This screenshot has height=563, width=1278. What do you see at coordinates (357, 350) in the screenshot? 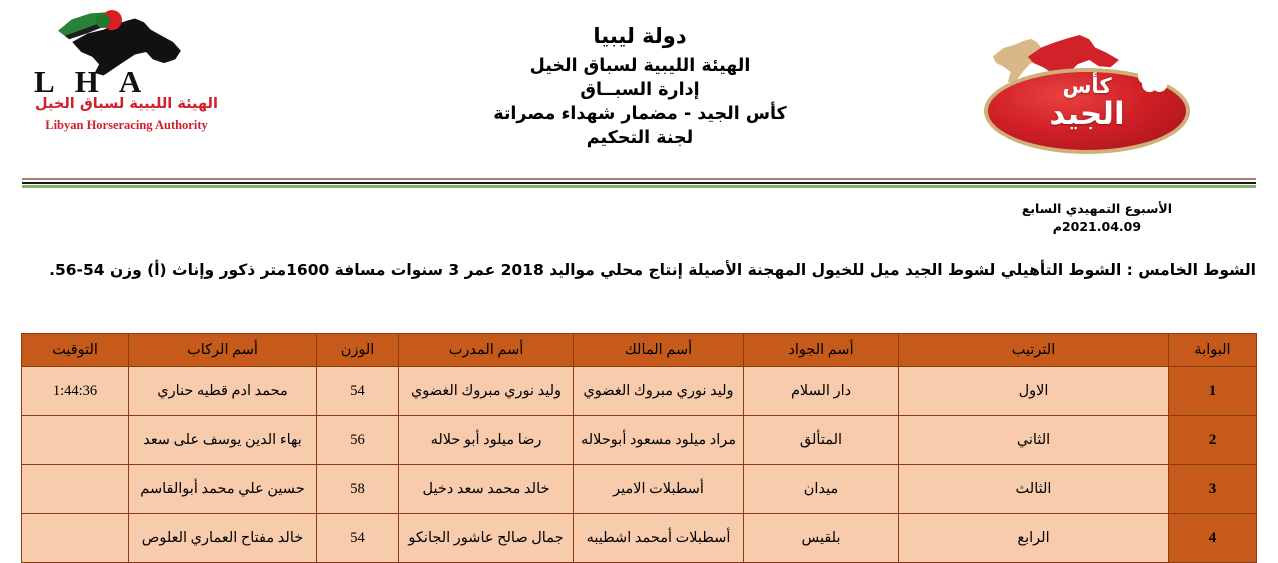
I see `column-header-weight: الوزن` at bounding box center [357, 350].